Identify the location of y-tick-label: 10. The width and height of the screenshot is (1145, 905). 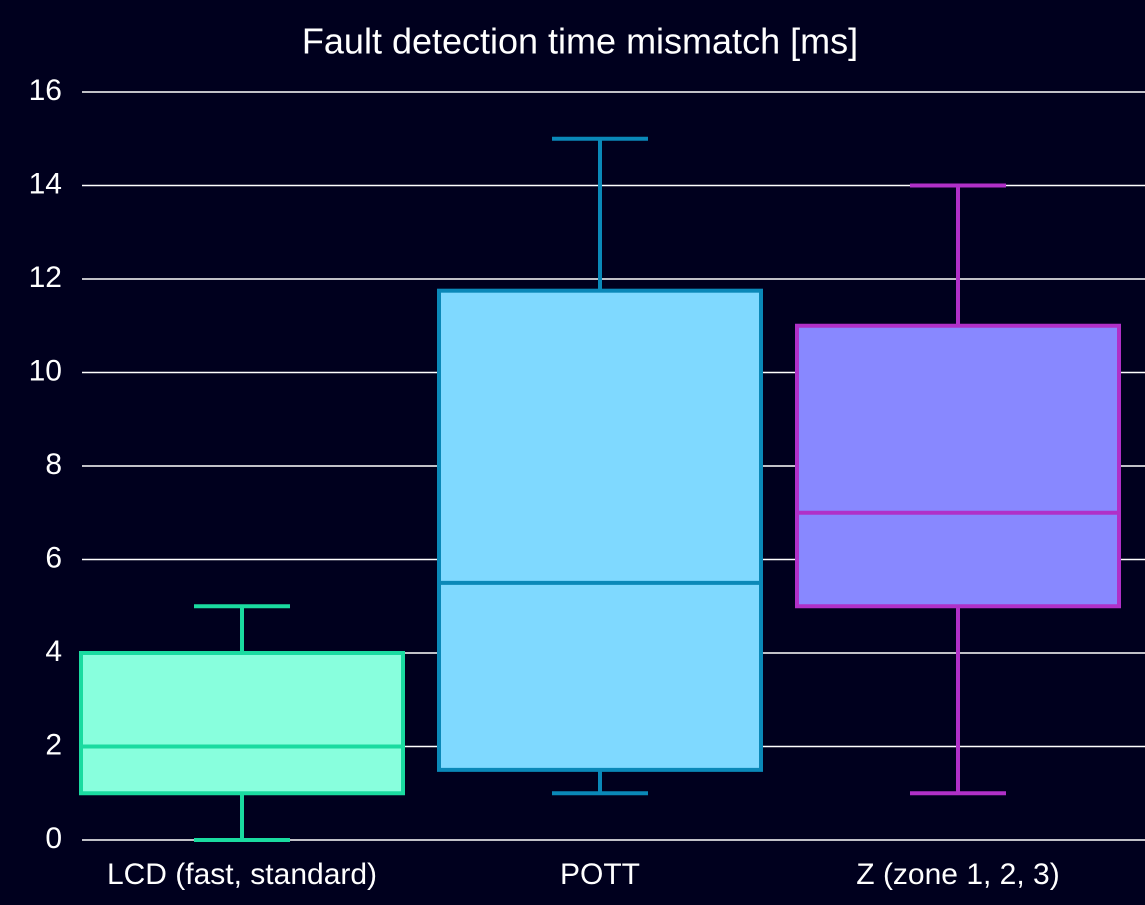
(45, 370).